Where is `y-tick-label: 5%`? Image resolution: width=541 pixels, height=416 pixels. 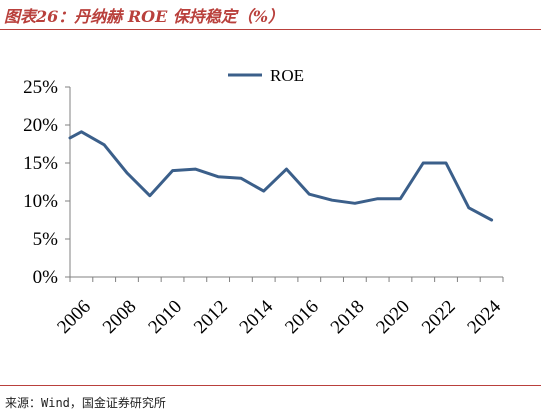 y-tick-label: 5% is located at coordinates (46, 239).